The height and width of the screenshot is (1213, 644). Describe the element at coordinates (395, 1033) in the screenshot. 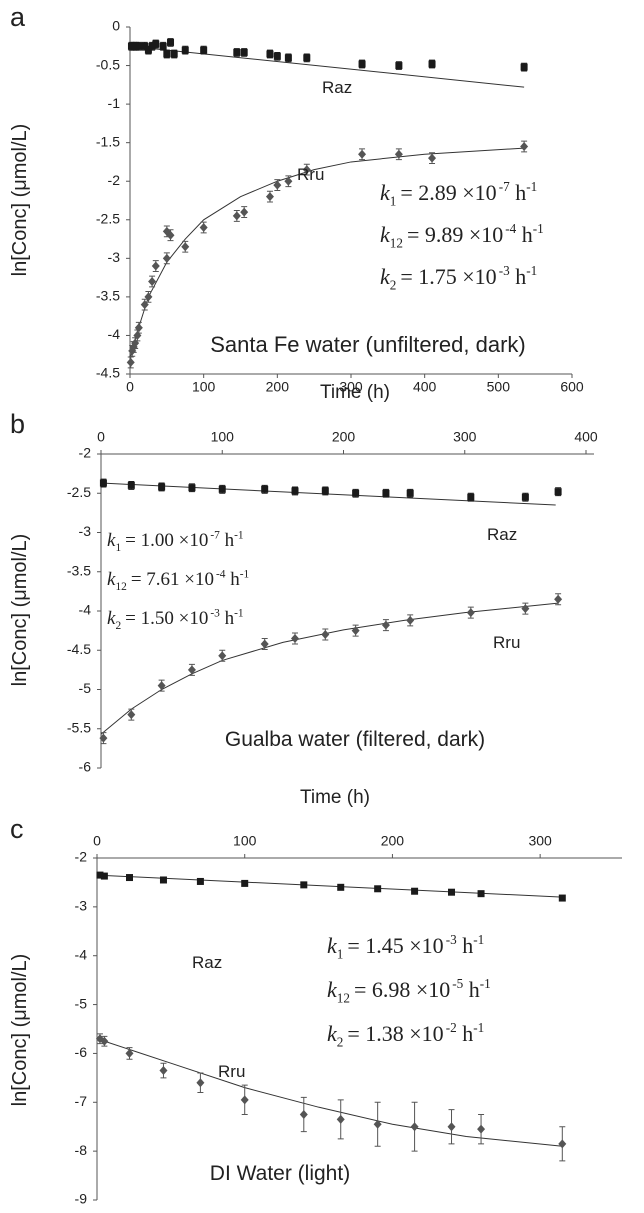

I see `eq-value: = 1.38 ×10` at that location.